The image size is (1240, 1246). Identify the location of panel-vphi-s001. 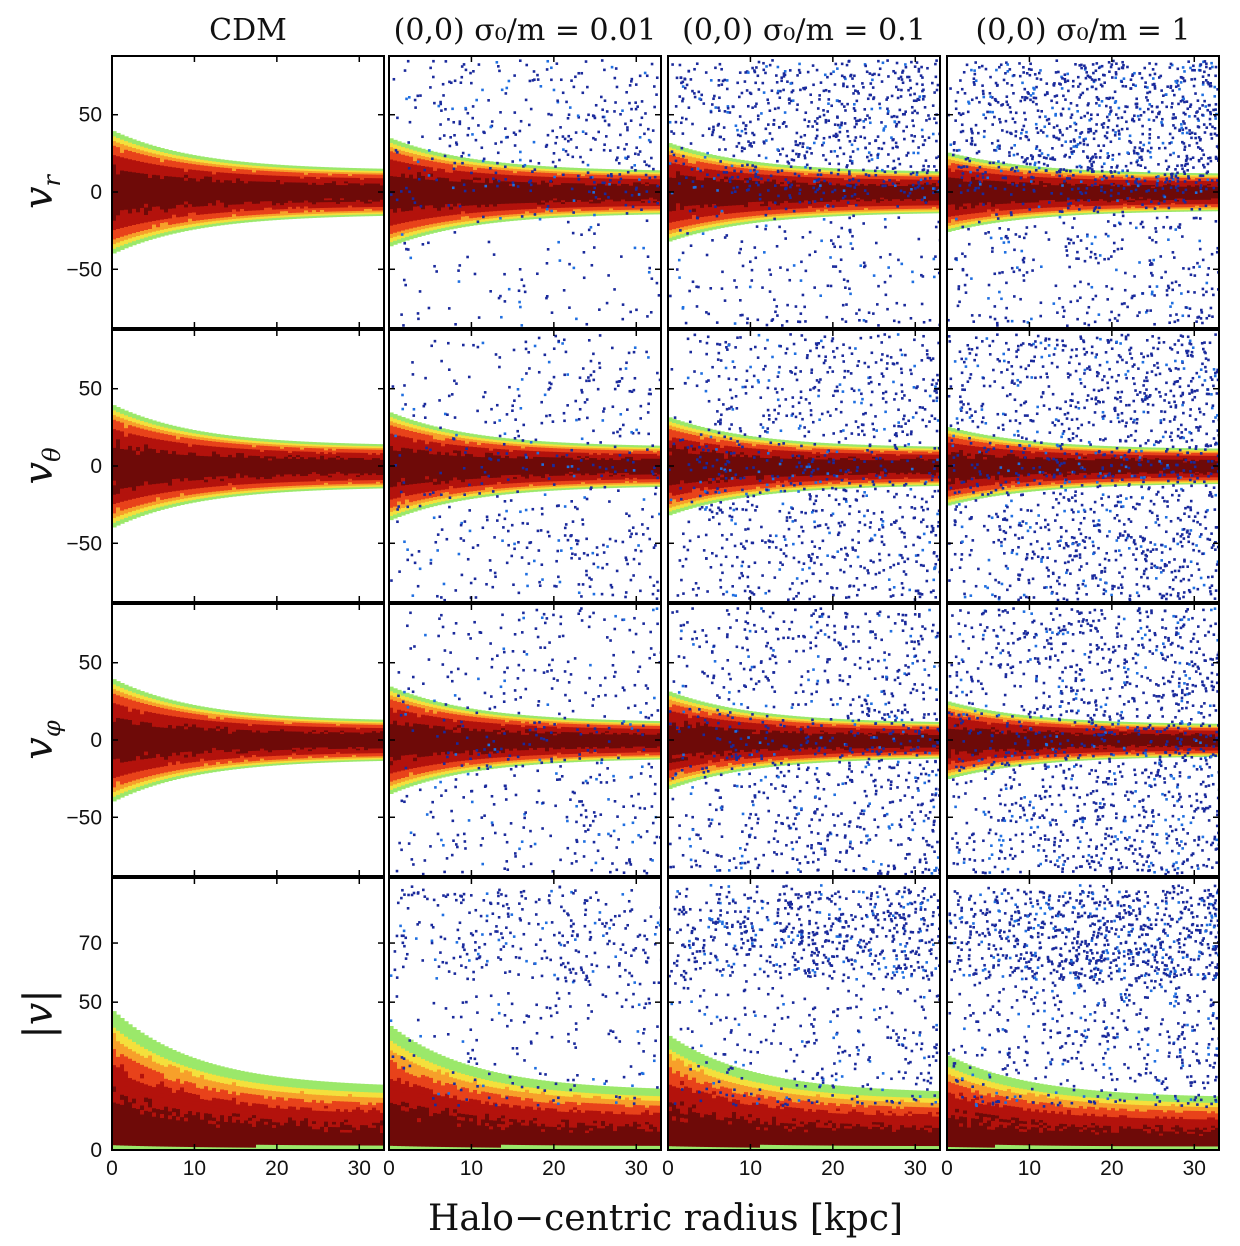
(525, 740).